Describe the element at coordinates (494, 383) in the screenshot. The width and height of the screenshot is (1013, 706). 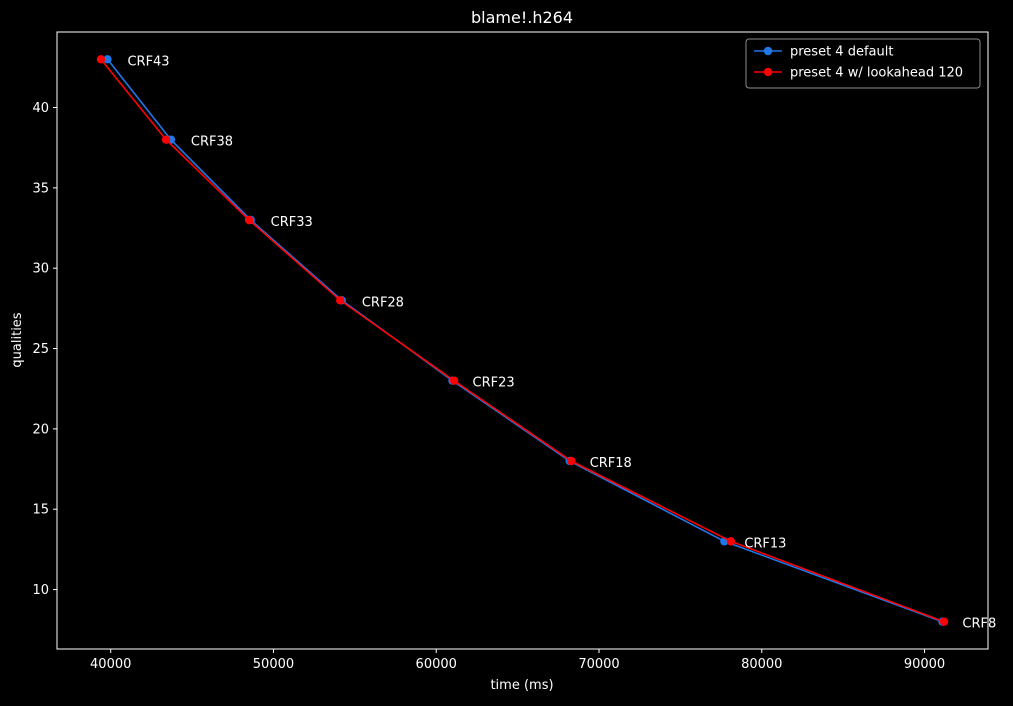
I see `crf-annotation: CRF23` at that location.